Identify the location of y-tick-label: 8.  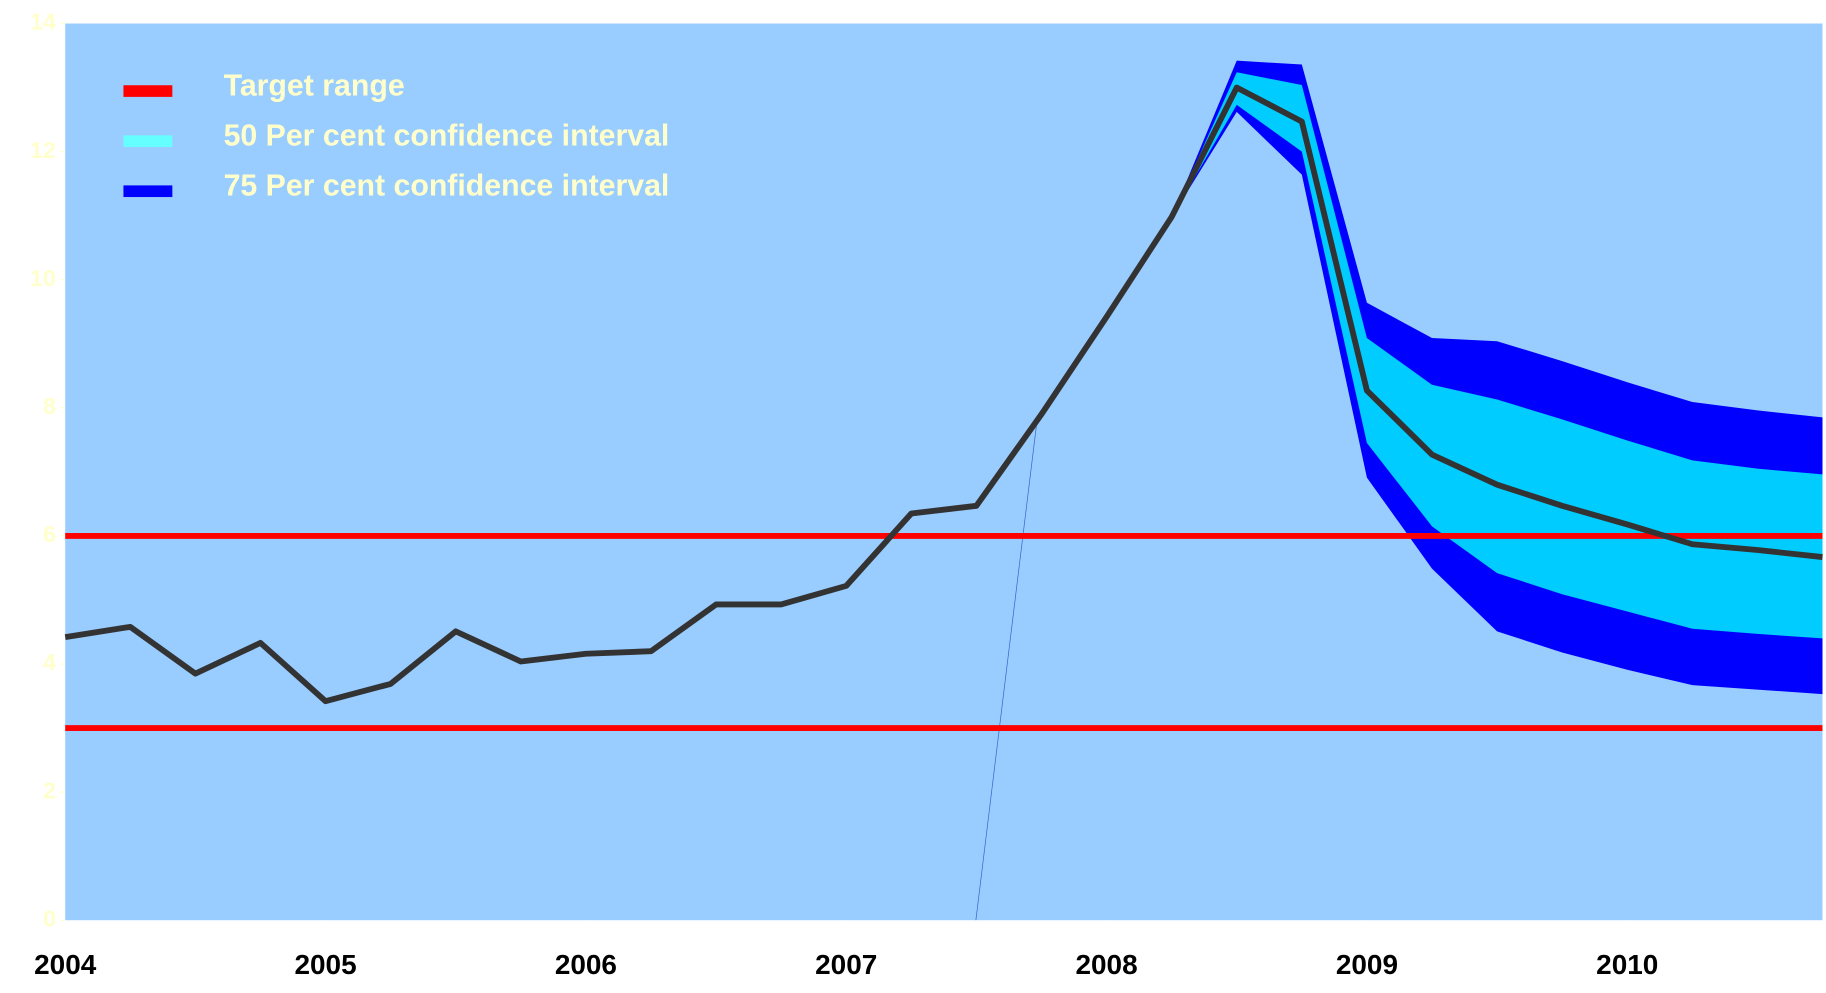
(49, 406).